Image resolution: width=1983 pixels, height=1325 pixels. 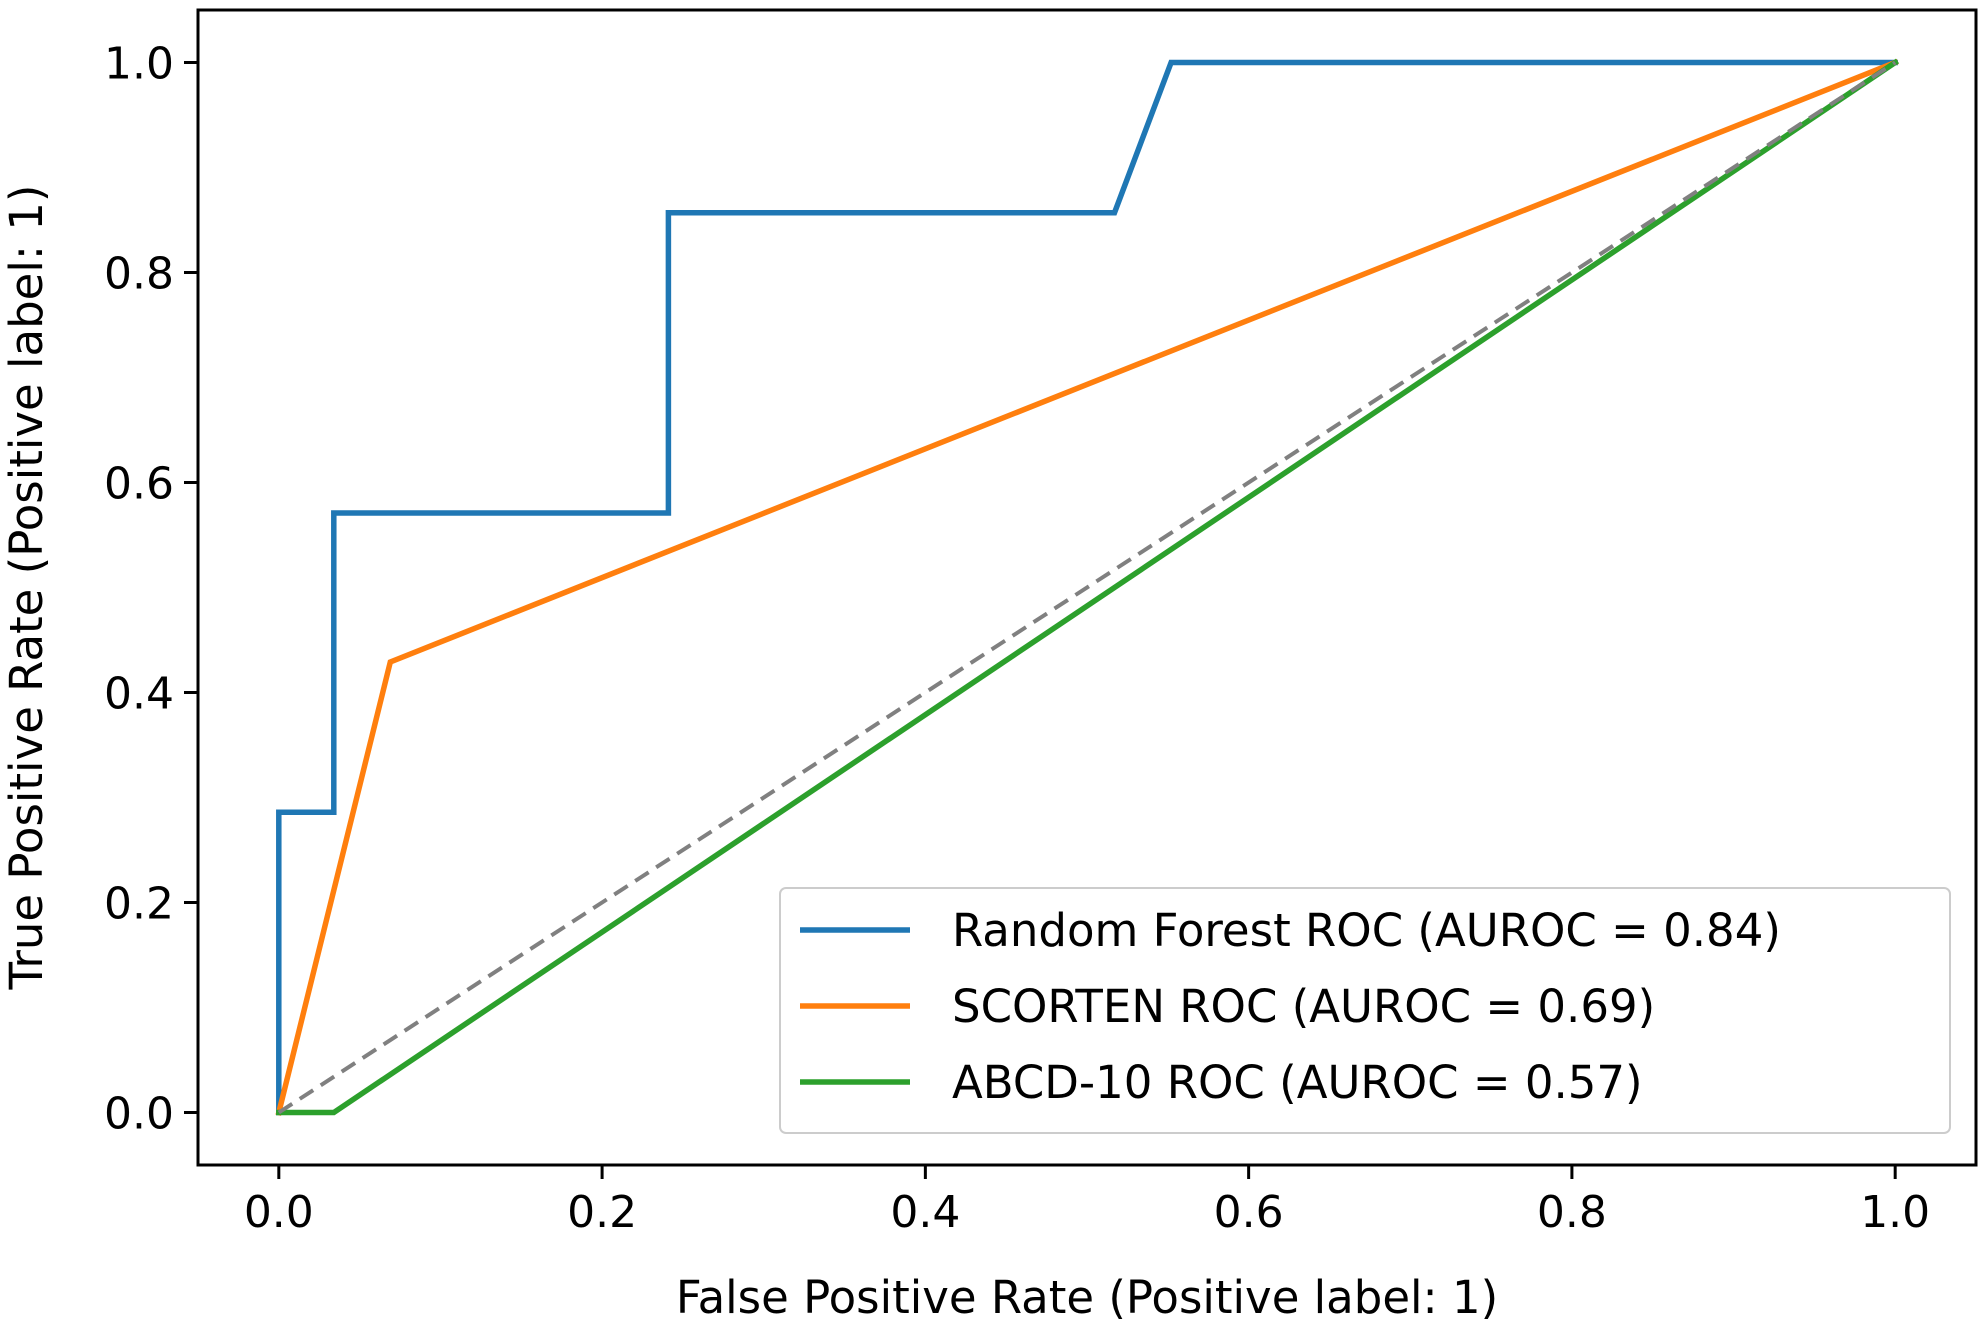 What do you see at coordinates (1303, 1006) in the screenshot?
I see `legend-scorten-label: SCORTEN ROC (AUROC = 0.69)` at bounding box center [1303, 1006].